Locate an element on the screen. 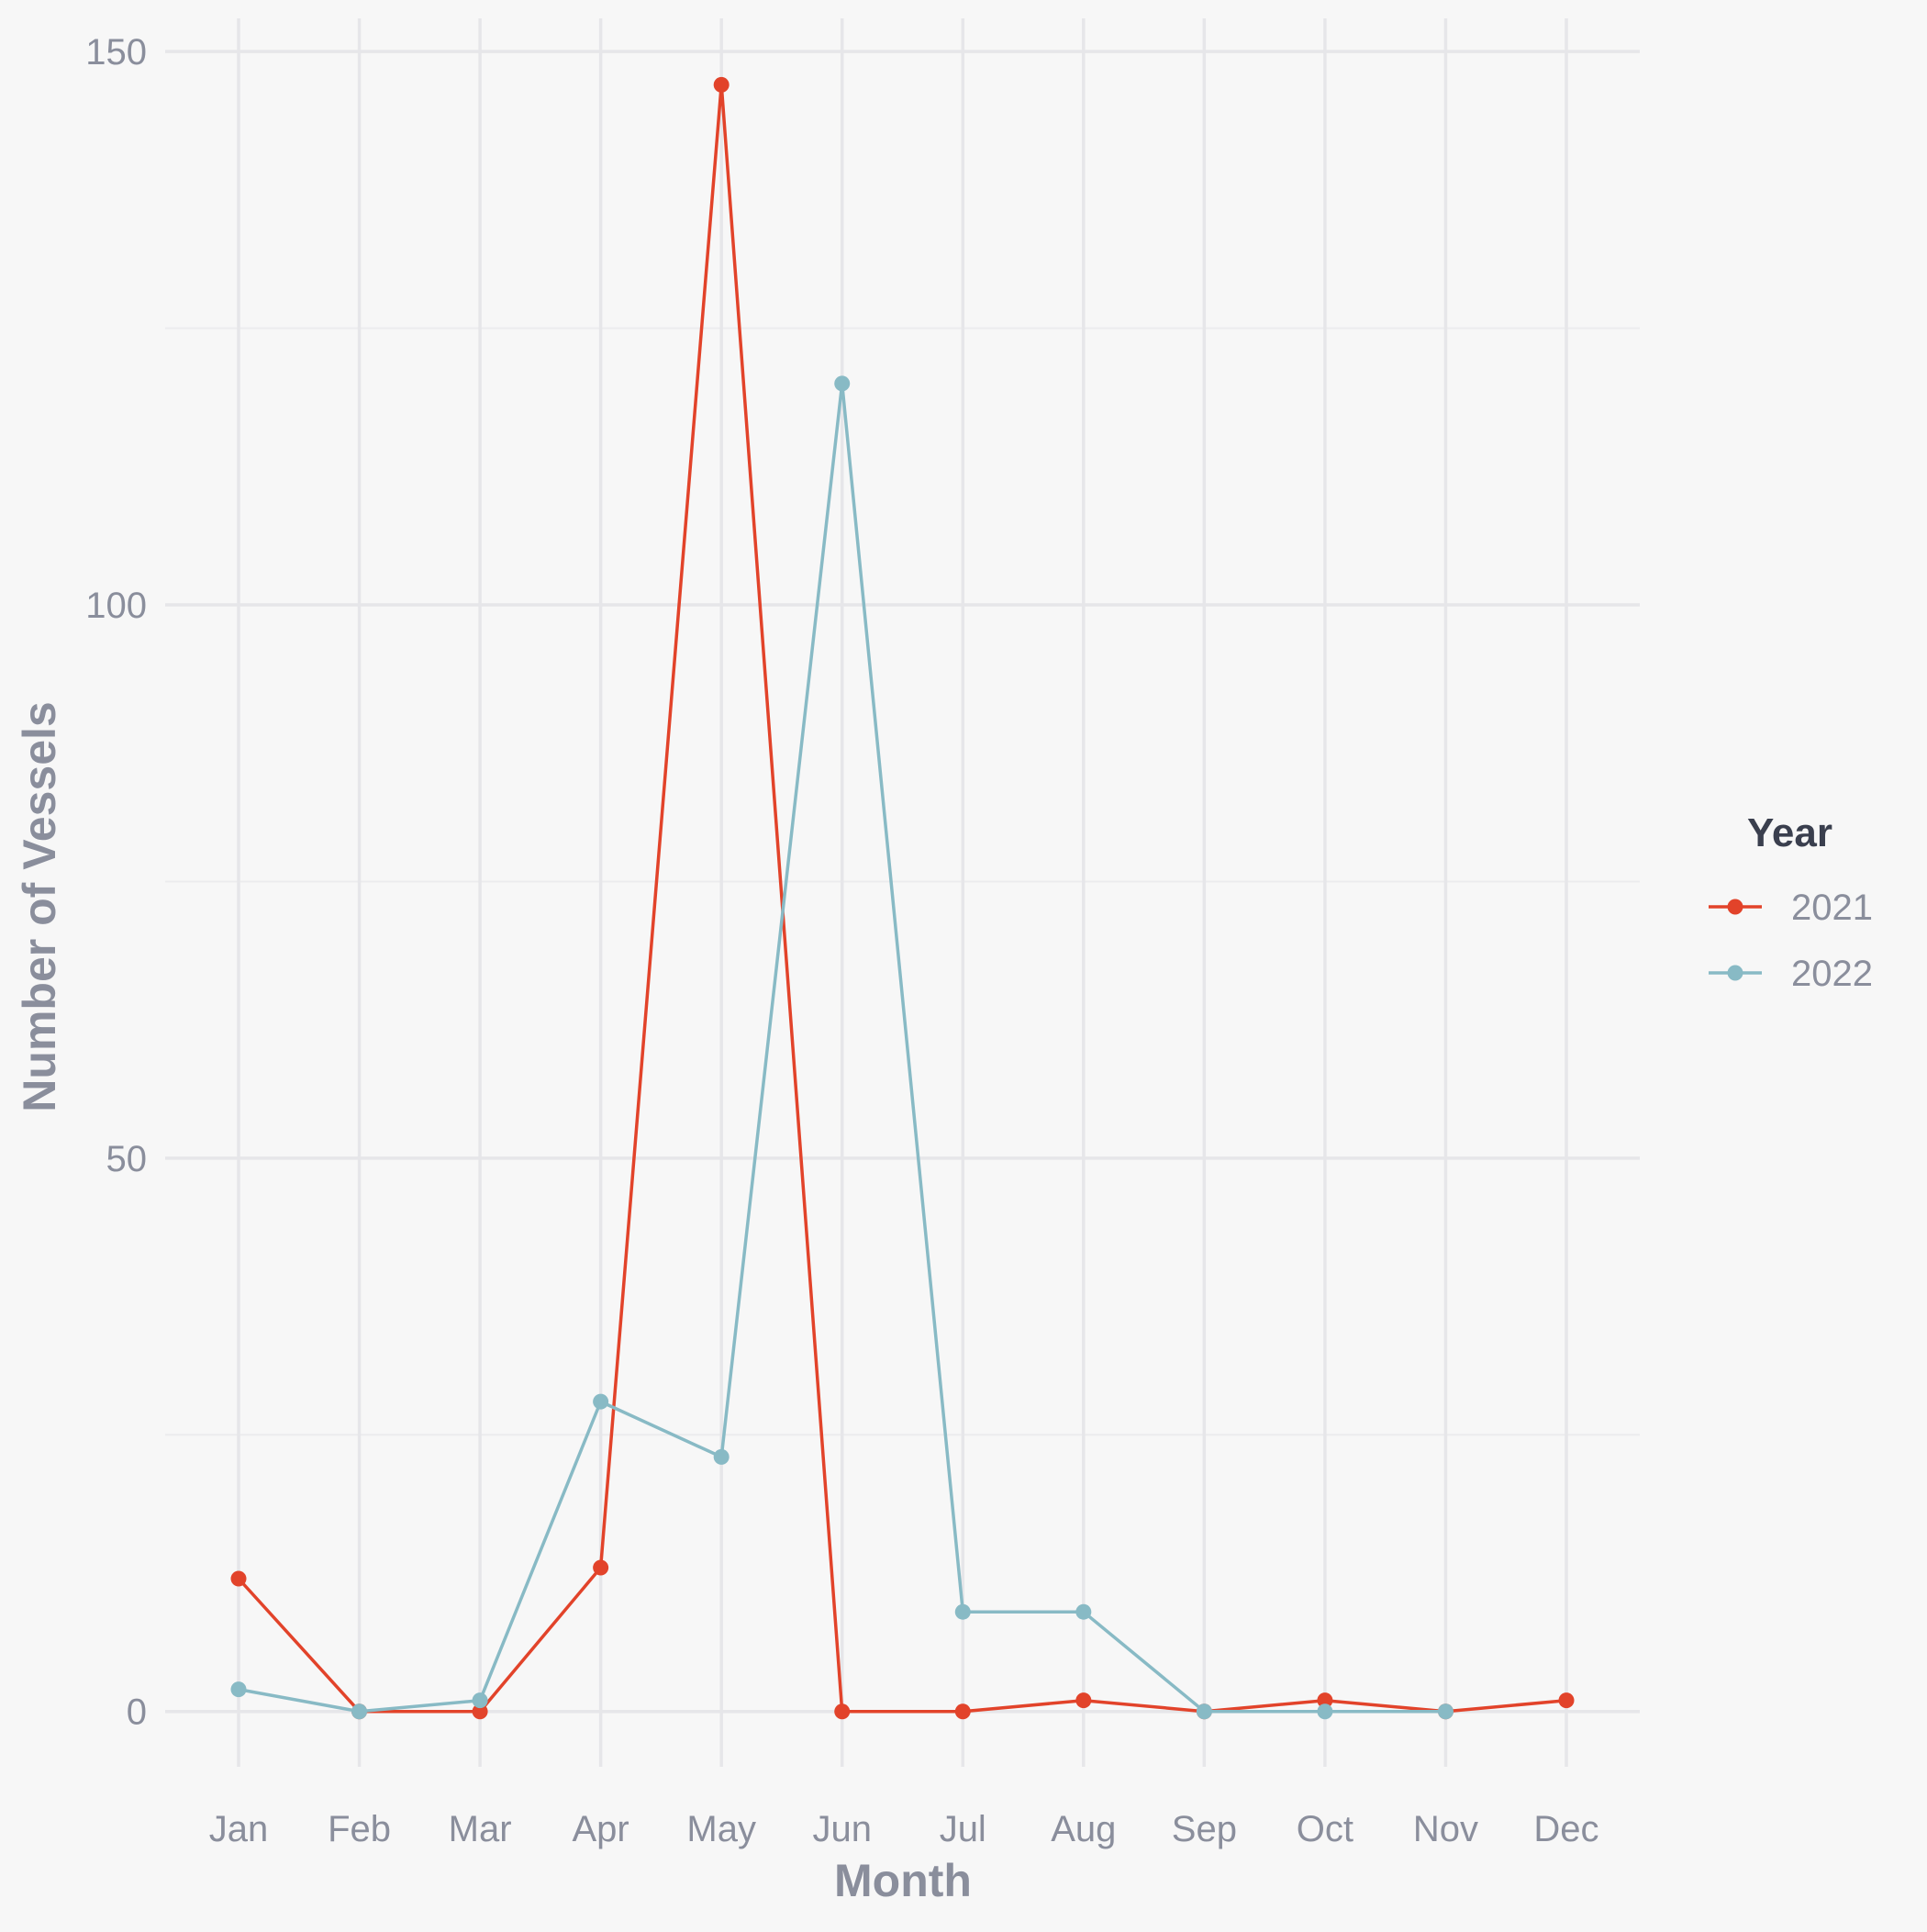  x-tick-label: Nov is located at coordinates (1445, 1829).